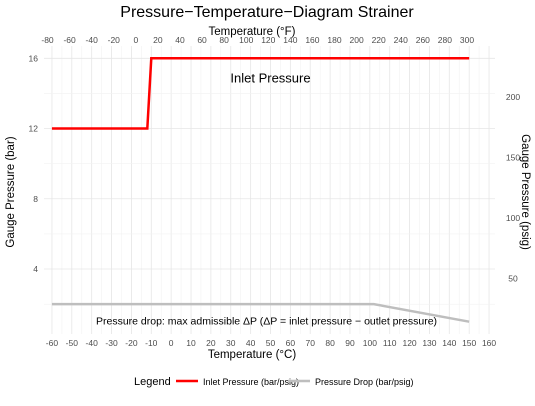  What do you see at coordinates (180, 40) in the screenshot?
I see `x-top-tick-label: 40` at bounding box center [180, 40].